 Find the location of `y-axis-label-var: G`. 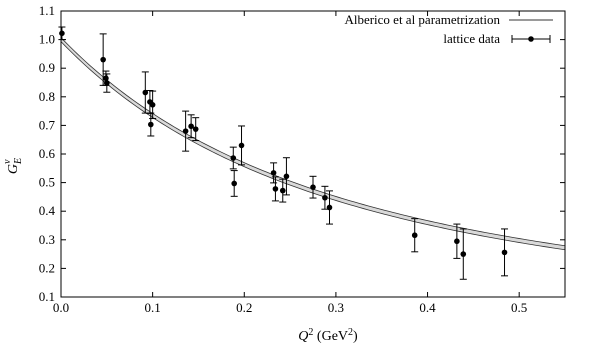

y-axis-label-var: G is located at coordinates (13, 169).